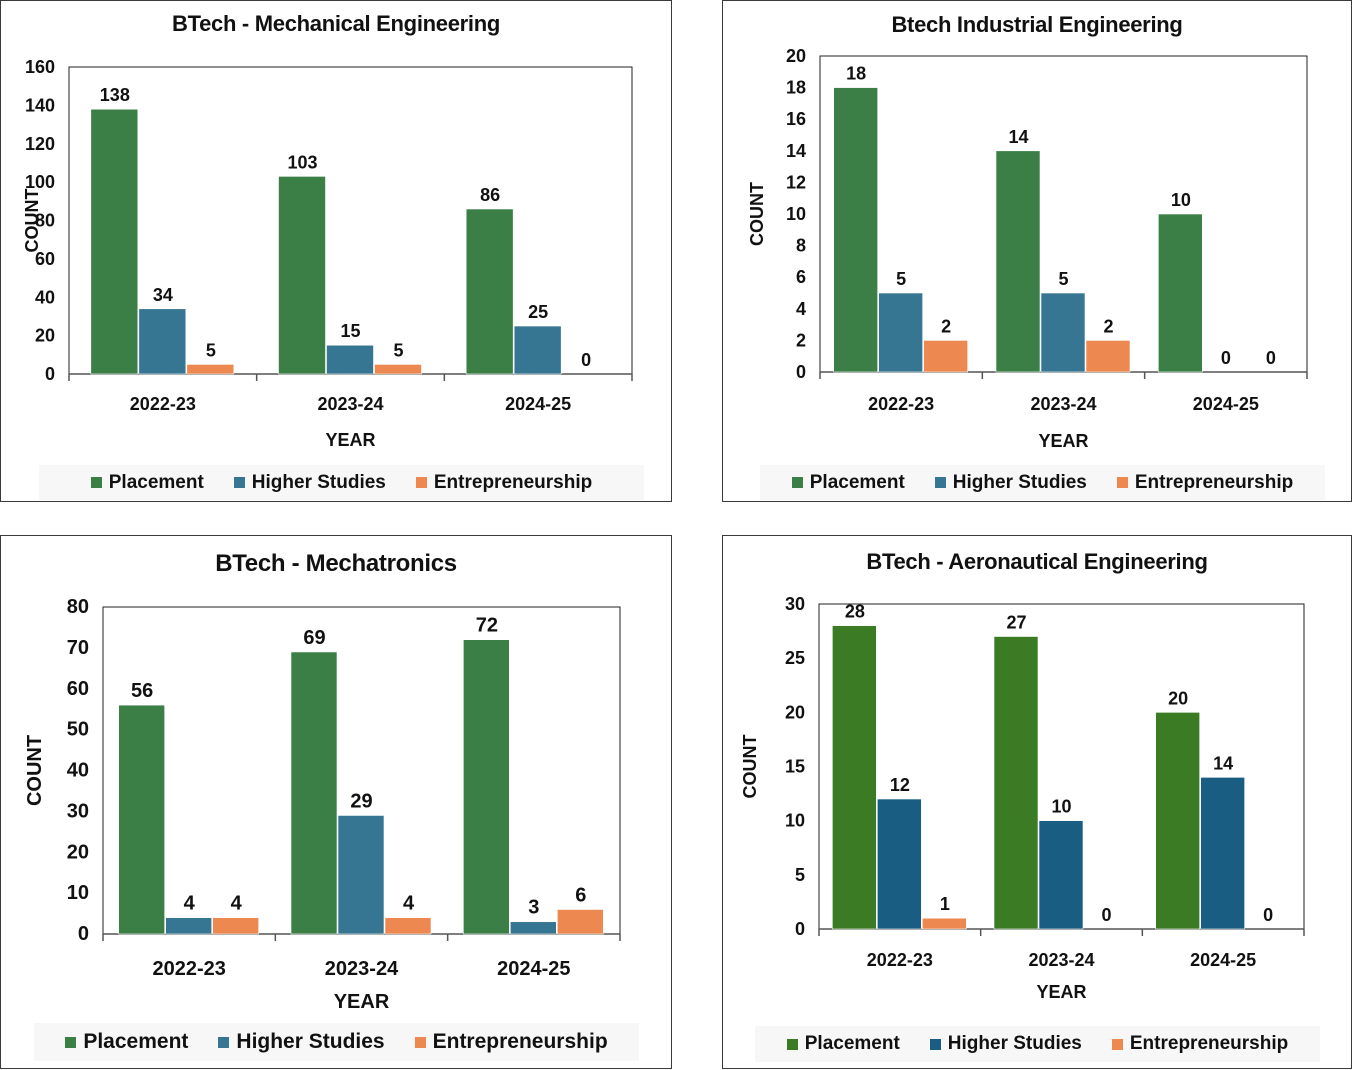  Describe the element at coordinates (78, 689) in the screenshot. I see `y-tick-label: 60` at that location.